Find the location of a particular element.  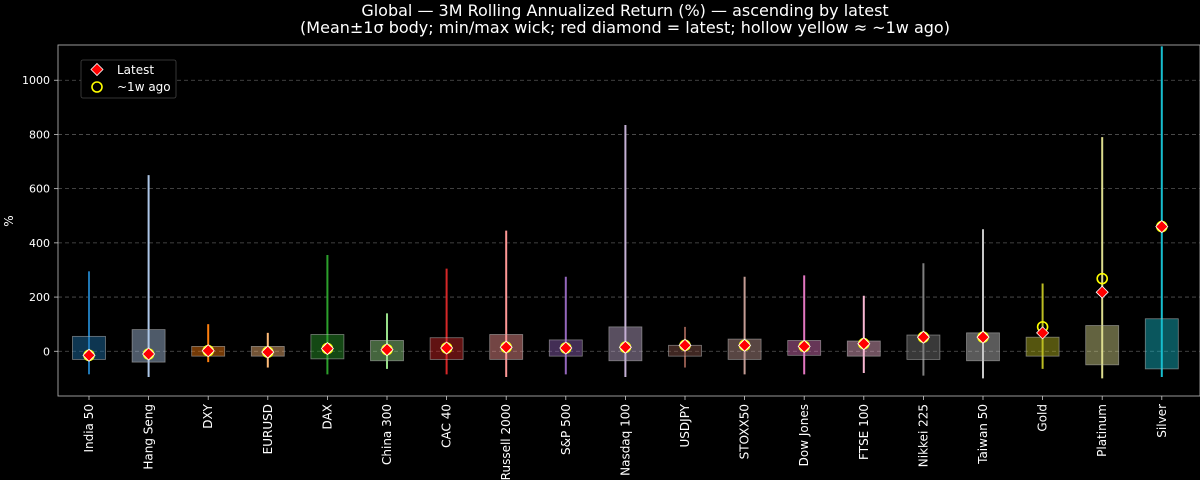

body-layer is located at coordinates (625, 344).